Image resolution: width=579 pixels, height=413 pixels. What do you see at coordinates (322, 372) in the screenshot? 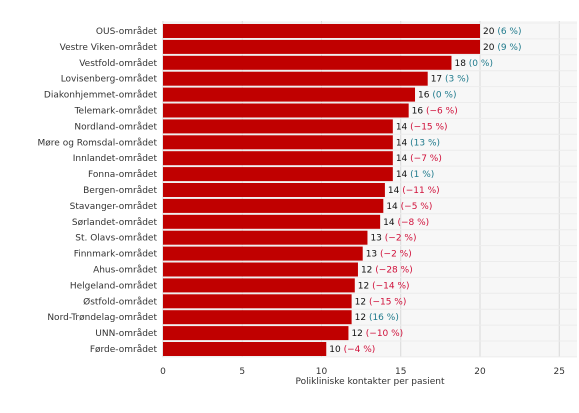
I see `x-tick-label: 10` at bounding box center [322, 372].